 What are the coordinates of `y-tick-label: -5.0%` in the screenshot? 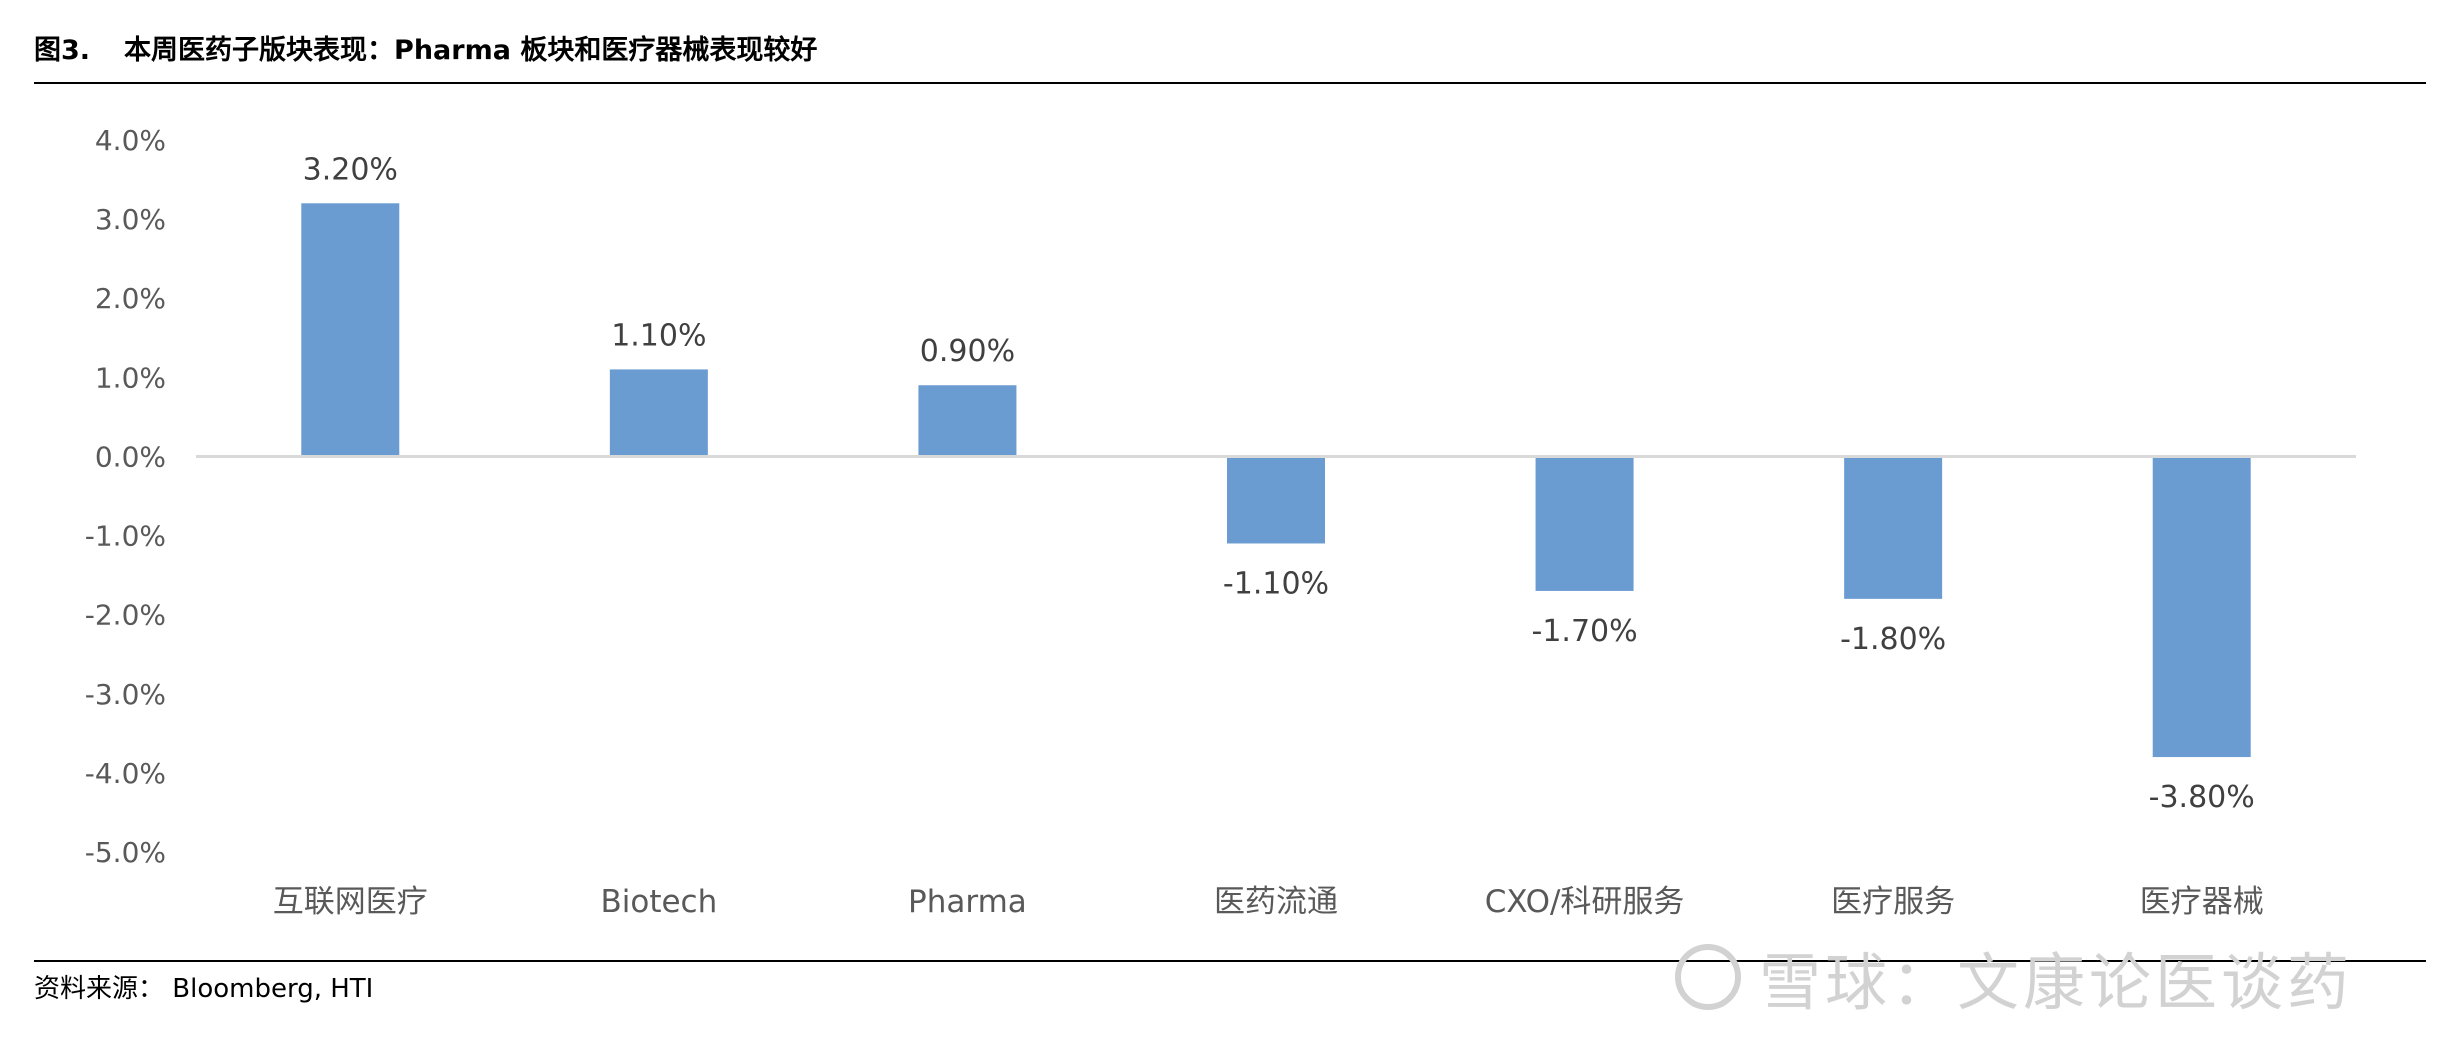 It's located at (125, 852).